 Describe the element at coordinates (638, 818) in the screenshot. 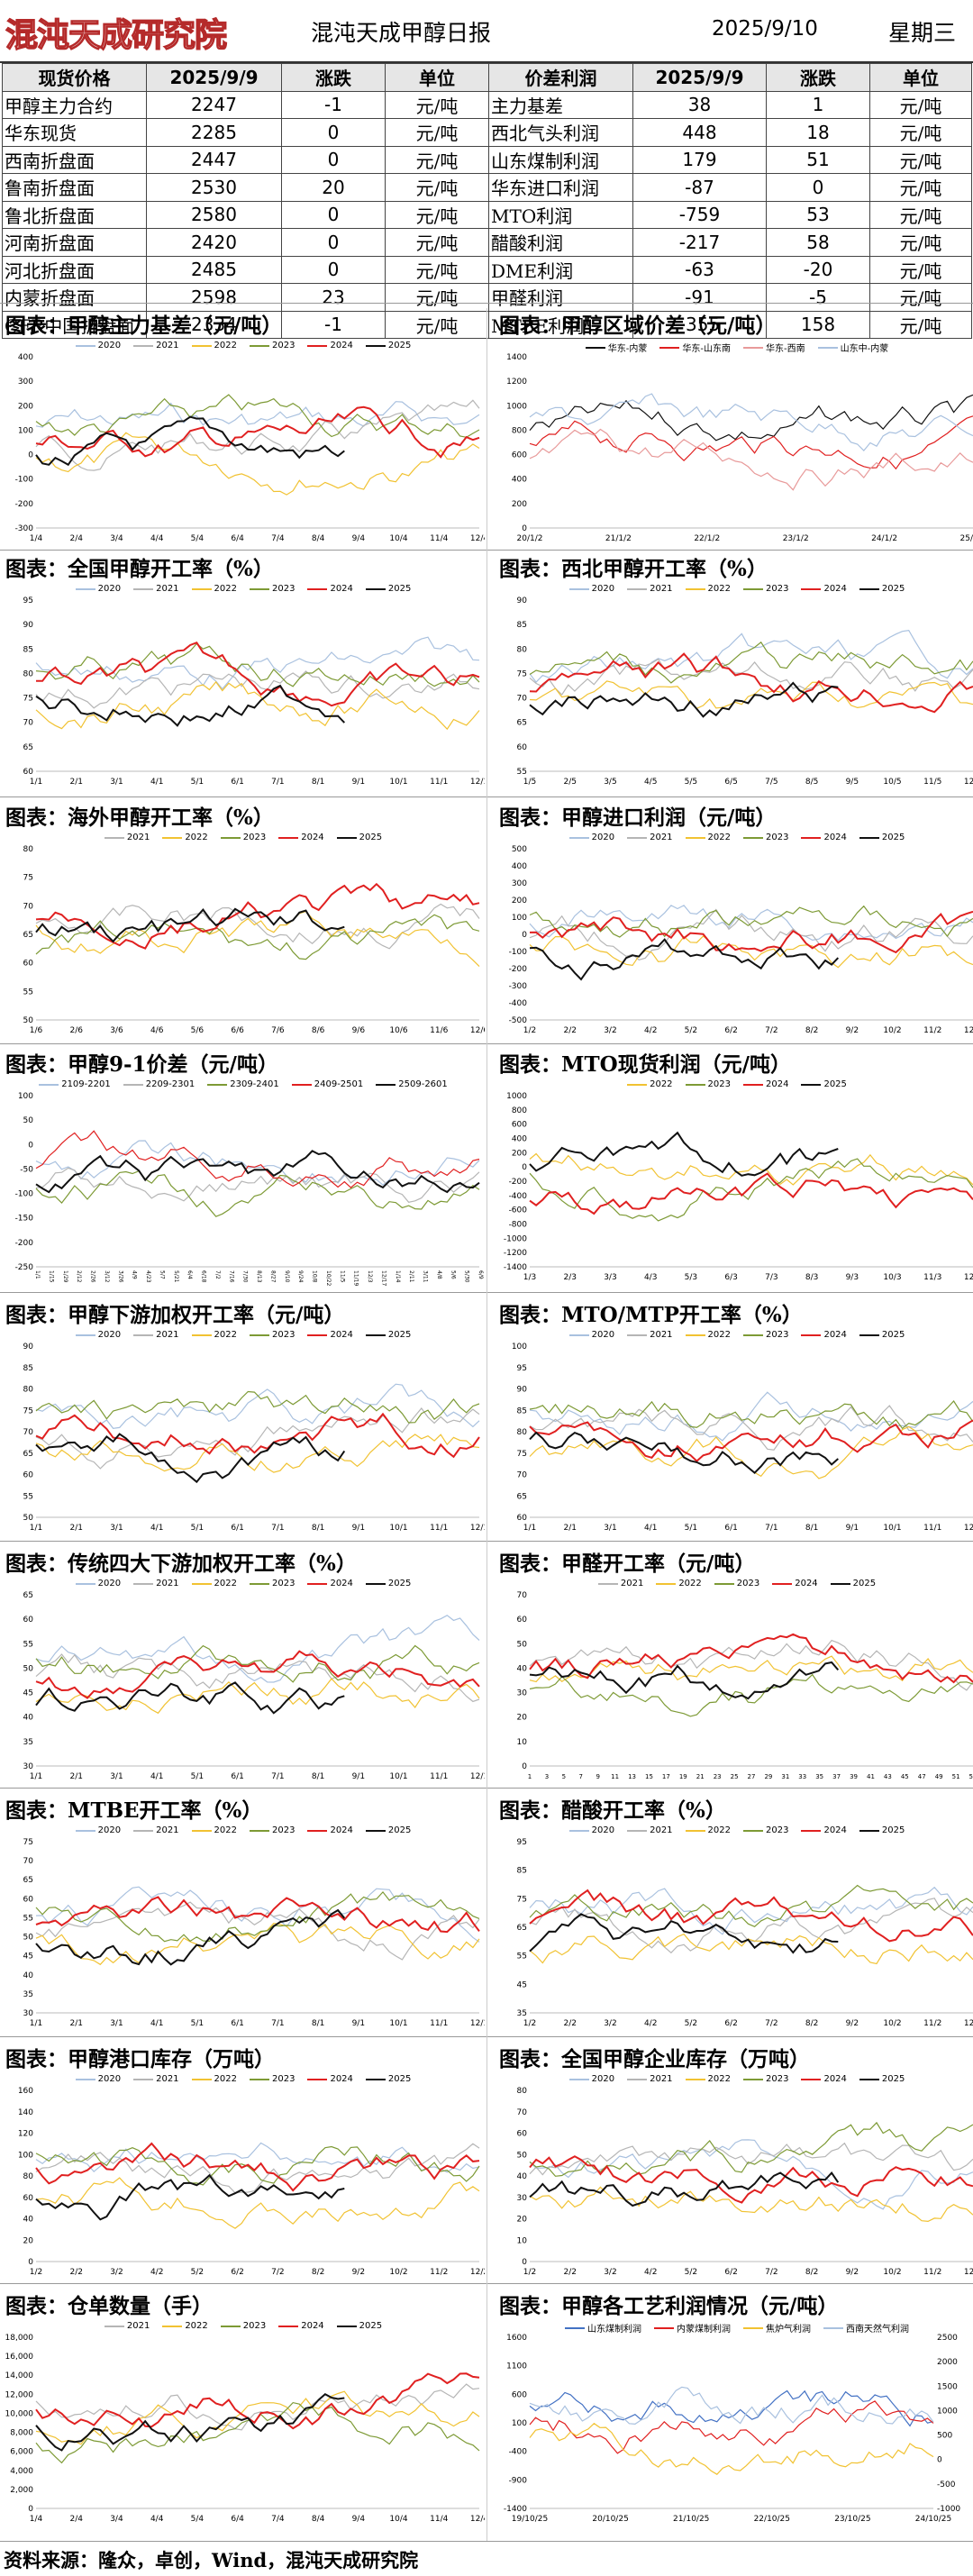

I see `chart-title: 图表：甲醇进口利润（元/吨）` at that location.